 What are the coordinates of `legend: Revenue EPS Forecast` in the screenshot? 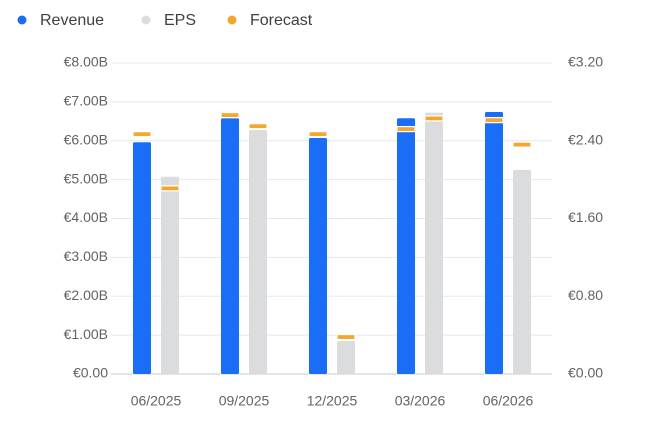 It's located at (165, 20).